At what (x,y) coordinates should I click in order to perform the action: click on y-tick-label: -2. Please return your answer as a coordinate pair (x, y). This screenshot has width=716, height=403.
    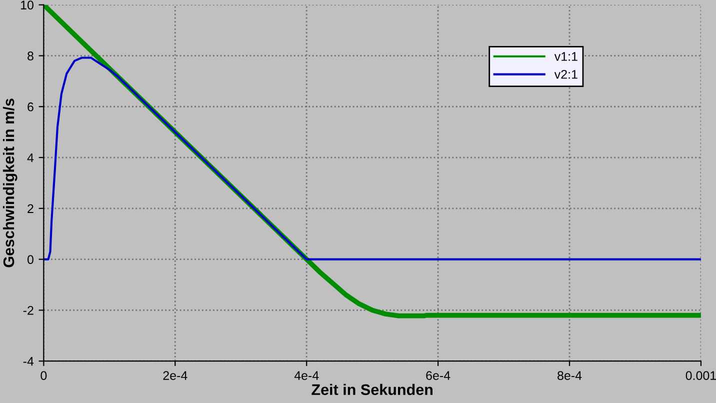
    Looking at the image, I should click on (28, 310).